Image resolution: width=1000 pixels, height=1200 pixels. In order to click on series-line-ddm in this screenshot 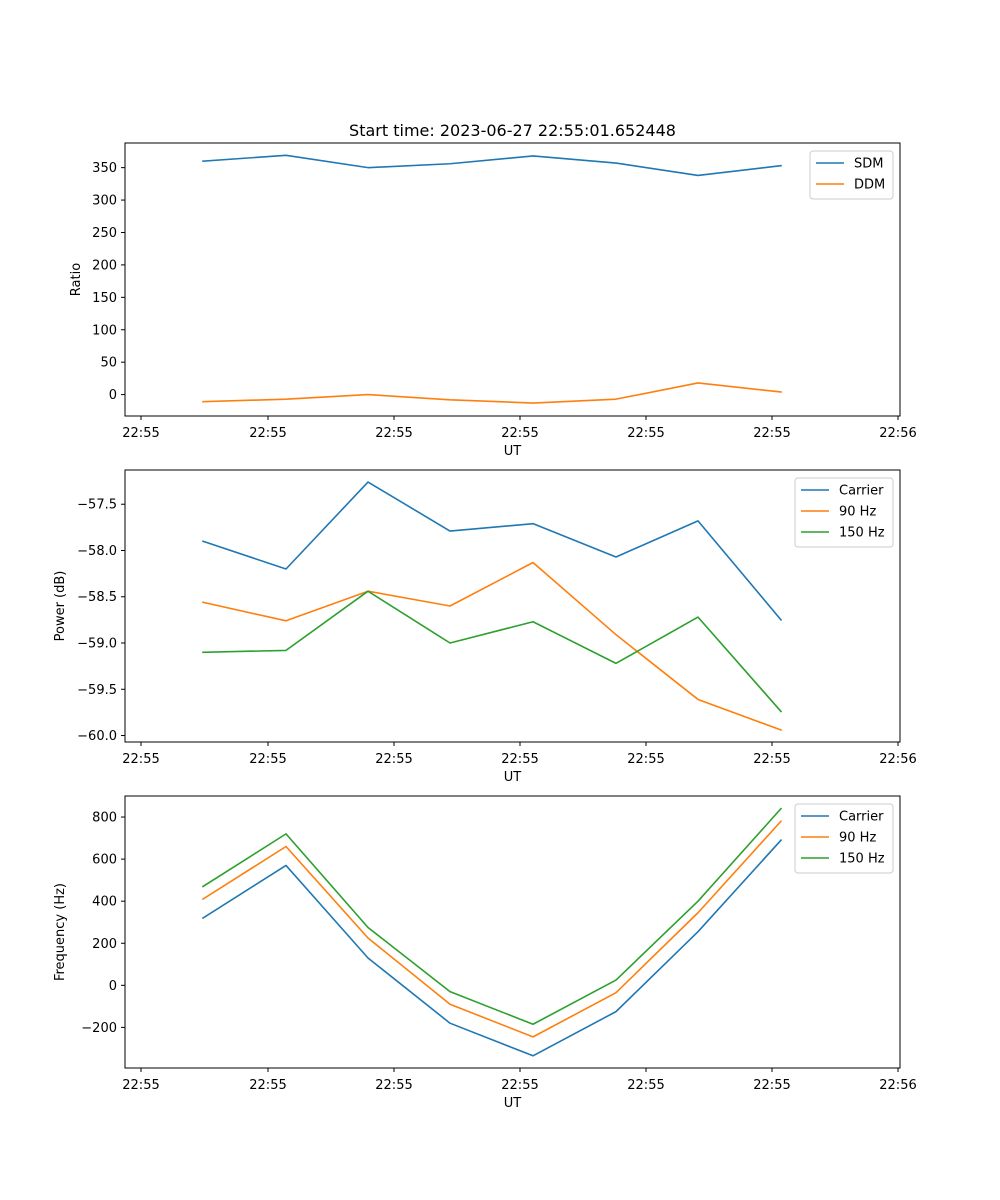, I will do `click(492, 393)`.